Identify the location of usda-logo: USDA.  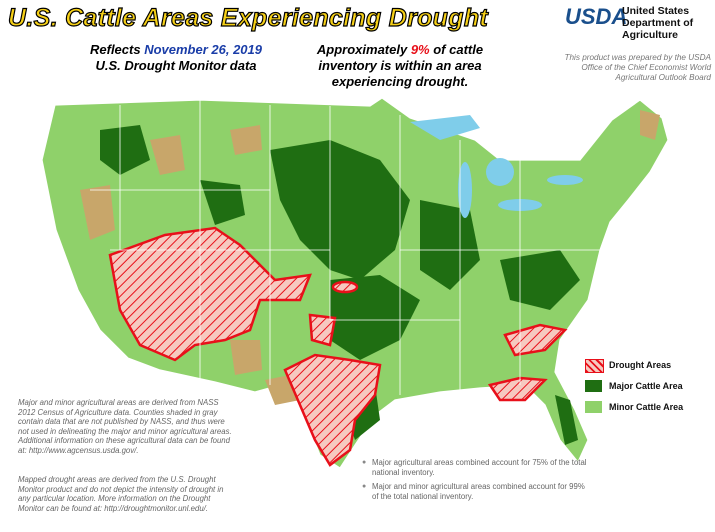
(596, 16).